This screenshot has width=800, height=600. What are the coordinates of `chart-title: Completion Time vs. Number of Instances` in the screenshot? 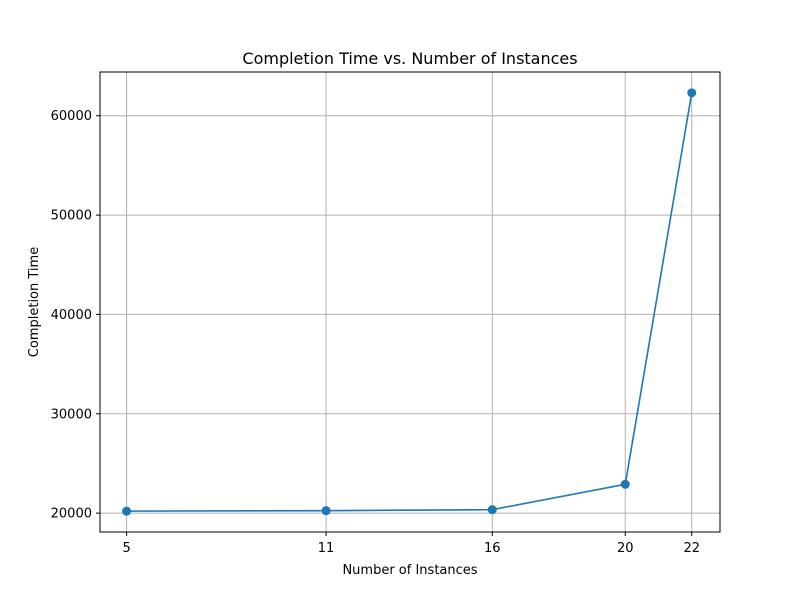 It's located at (409, 58).